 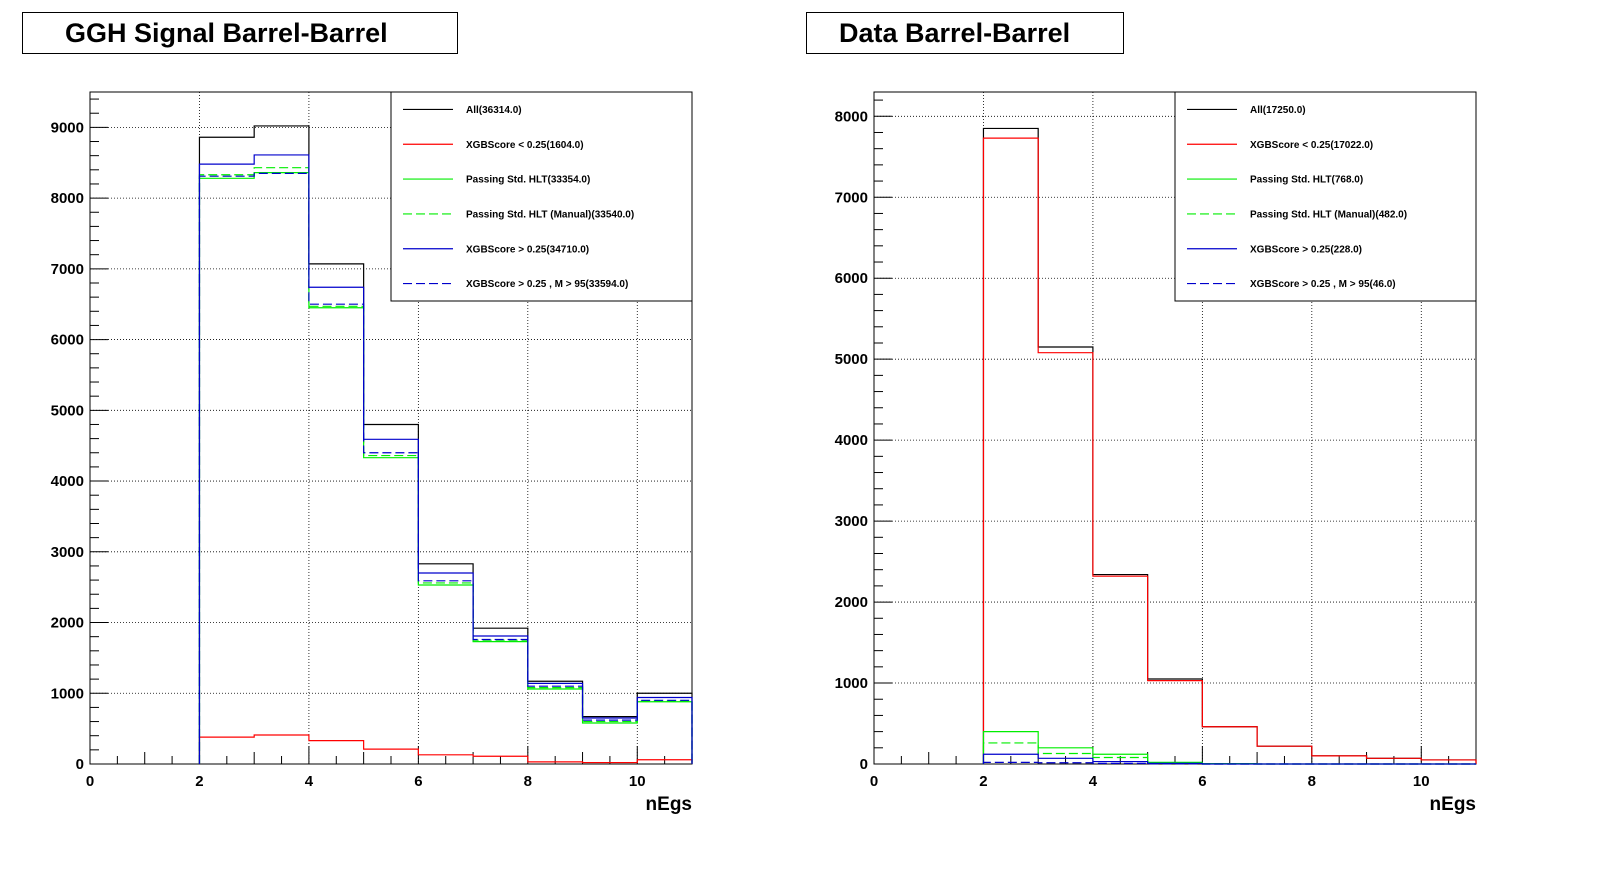 What do you see at coordinates (528, 180) in the screenshot?
I see `legend-label: Passing Std. HLT(33354.0)` at bounding box center [528, 180].